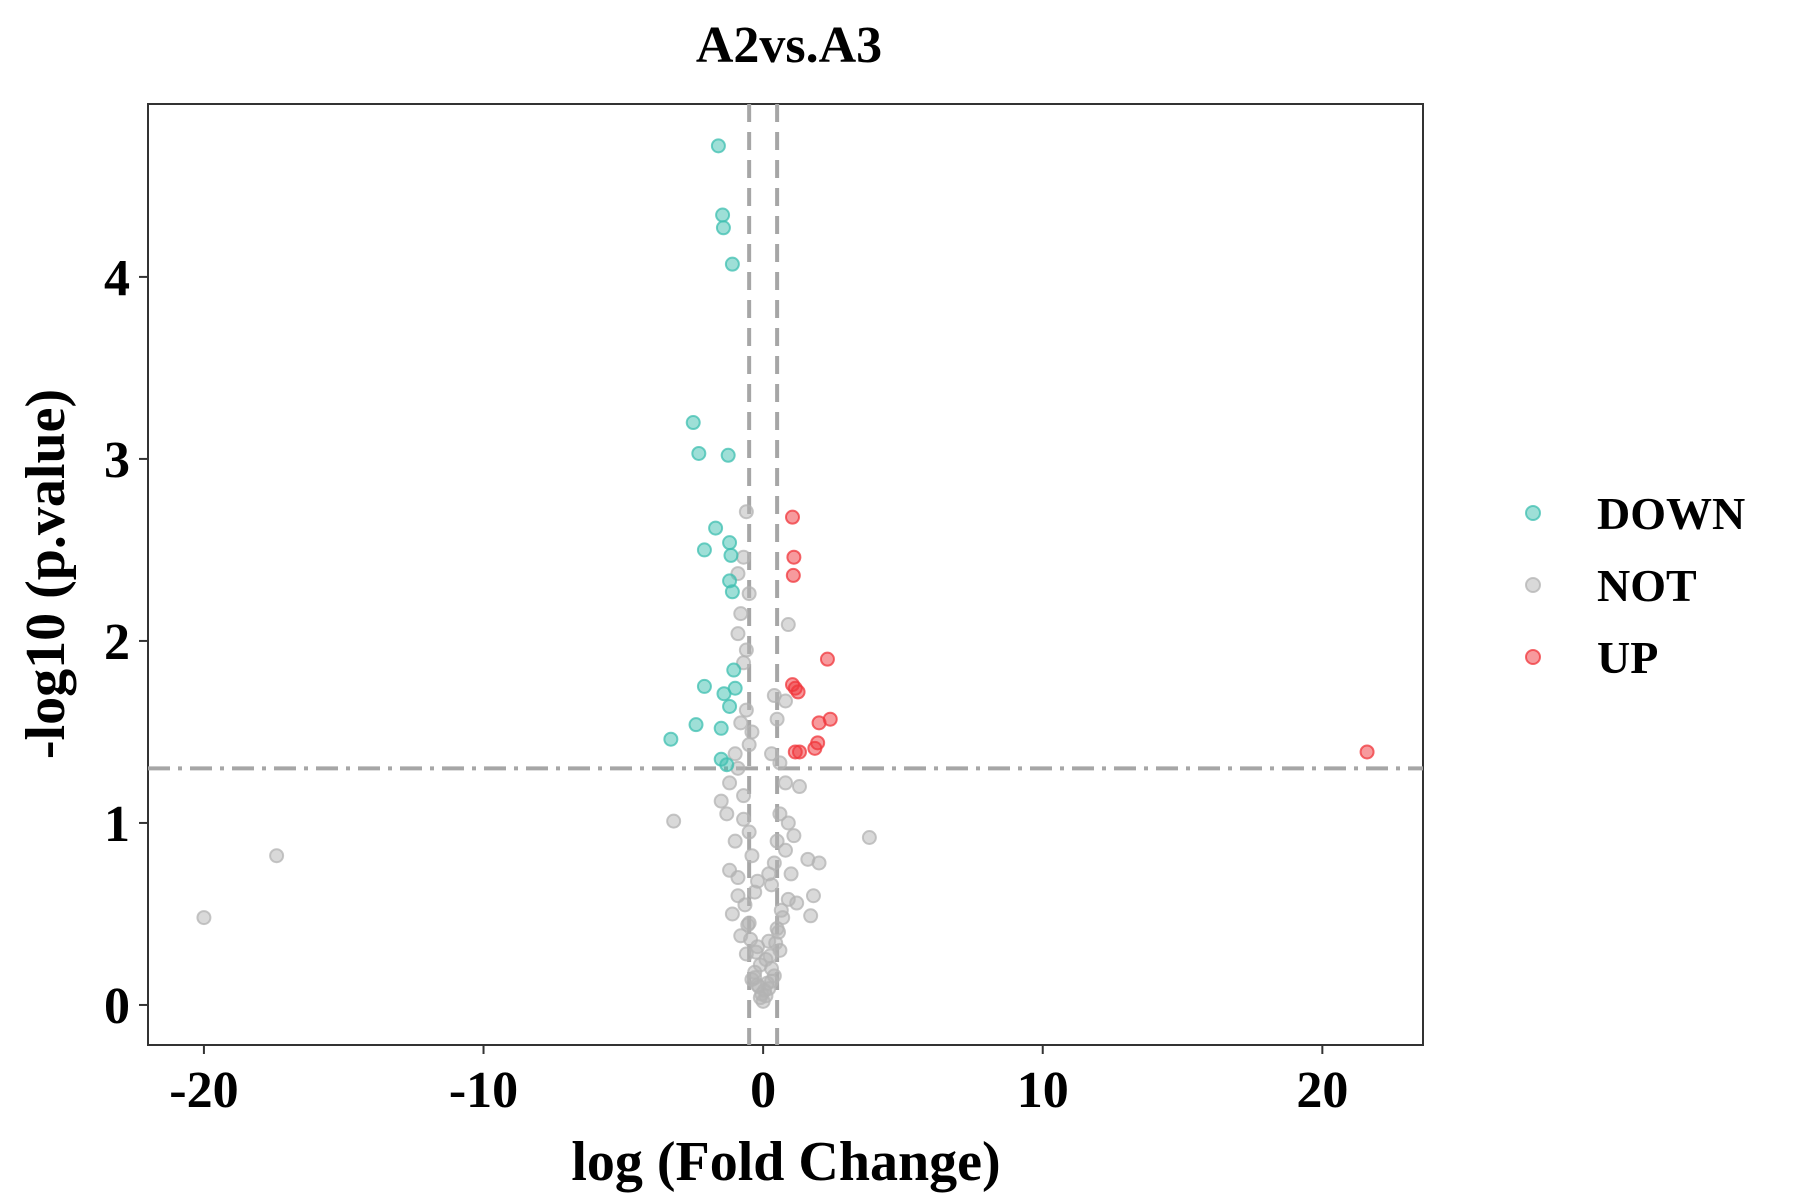 Image resolution: width=1800 pixels, height=1200 pixels. I want to click on y-axis-title: -log10 (p.value), so click(46, 574).